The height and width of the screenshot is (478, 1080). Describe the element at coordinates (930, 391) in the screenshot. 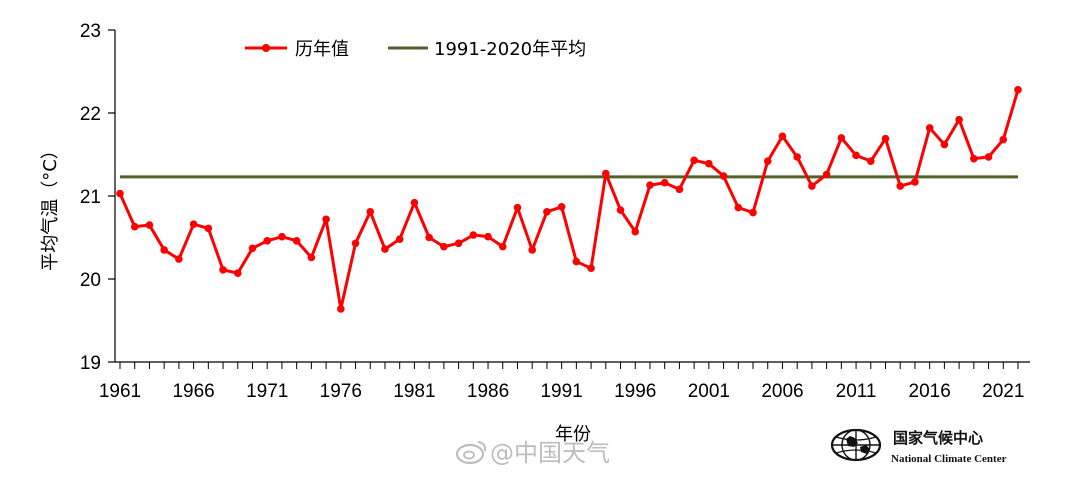

I see `x-tick-label: 2016` at that location.